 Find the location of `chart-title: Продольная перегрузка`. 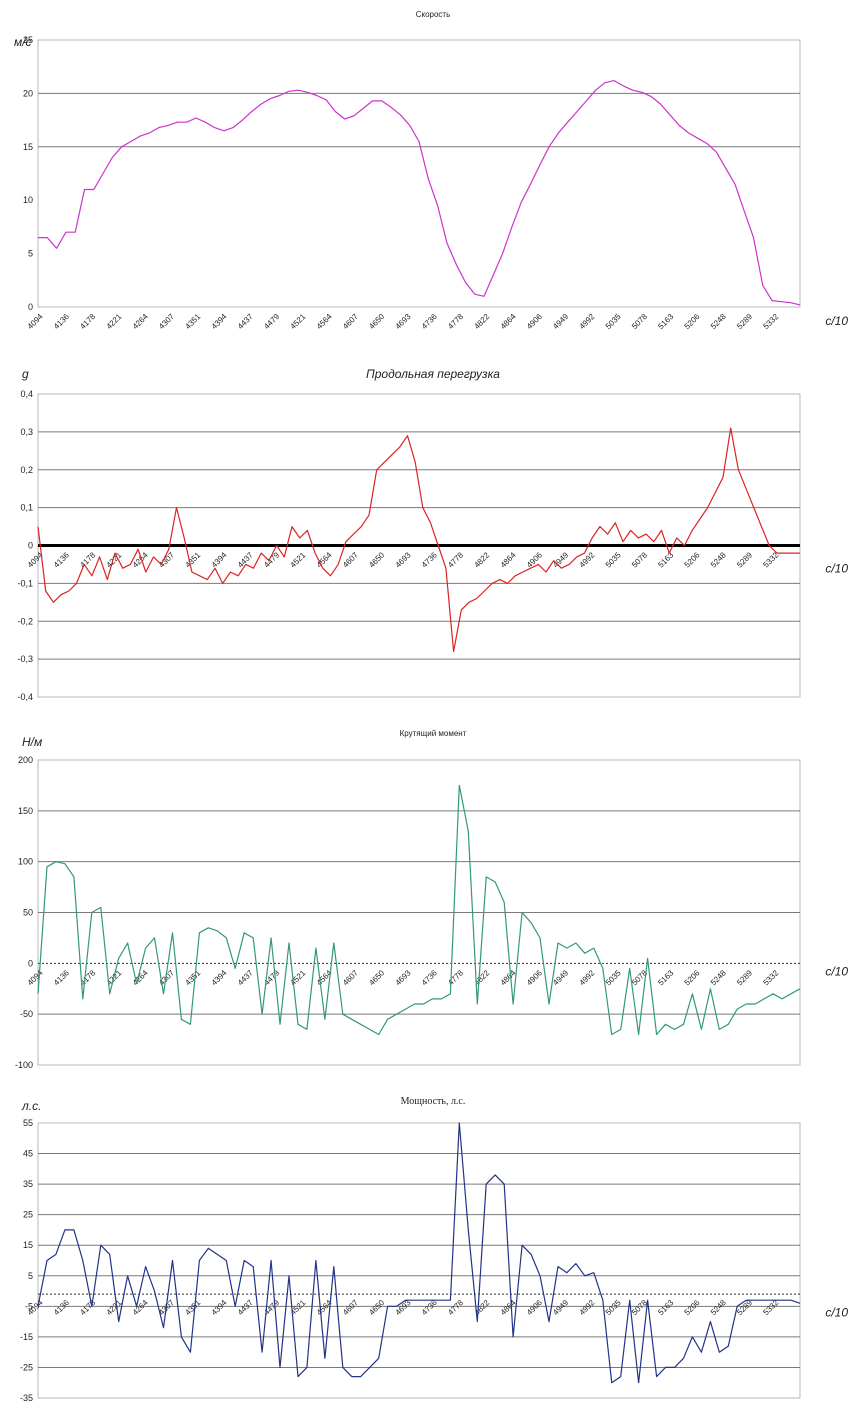

chart-title: Продольная перегрузка is located at coordinates (433, 374).